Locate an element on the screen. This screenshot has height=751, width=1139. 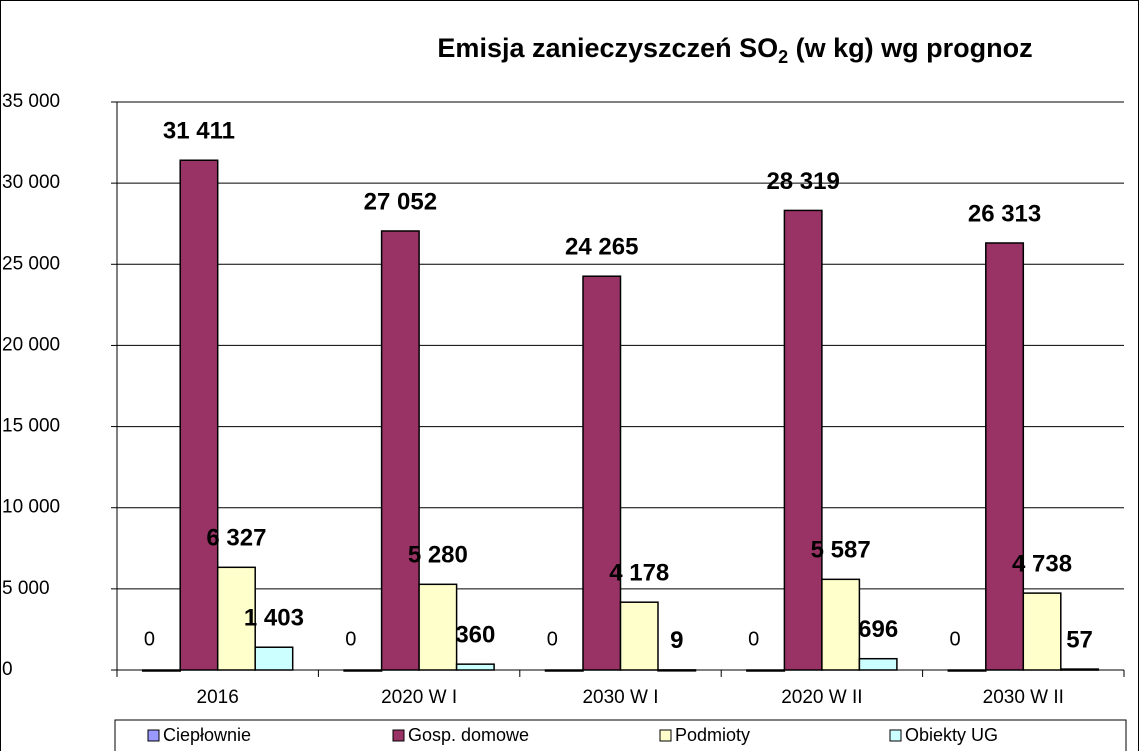
title-part: Emisja zanieczyszczeń SO is located at coordinates (607, 48).